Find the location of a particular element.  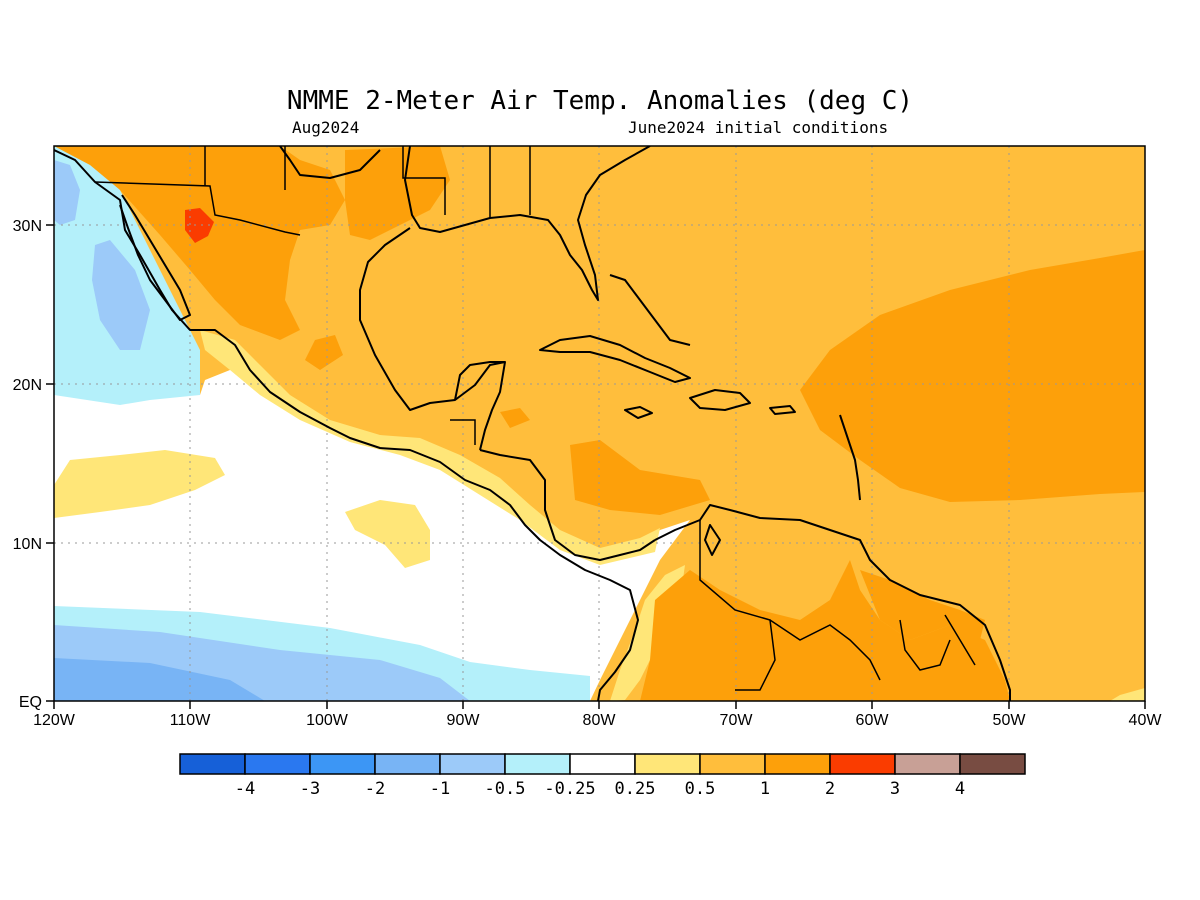

lon-label: 80W is located at coordinates (600, 720).